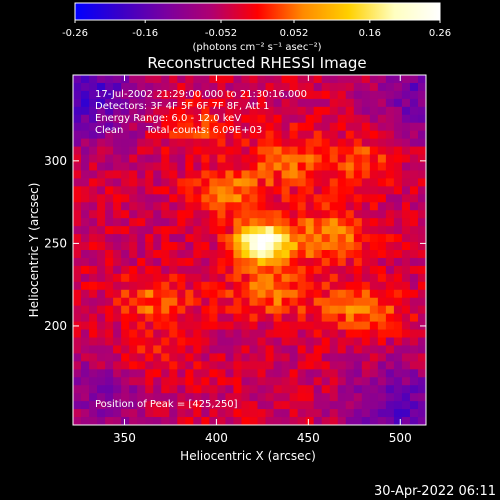 This screenshot has height=500, width=500. Describe the element at coordinates (55, 161) in the screenshot. I see `y-tick-label: 300` at that location.